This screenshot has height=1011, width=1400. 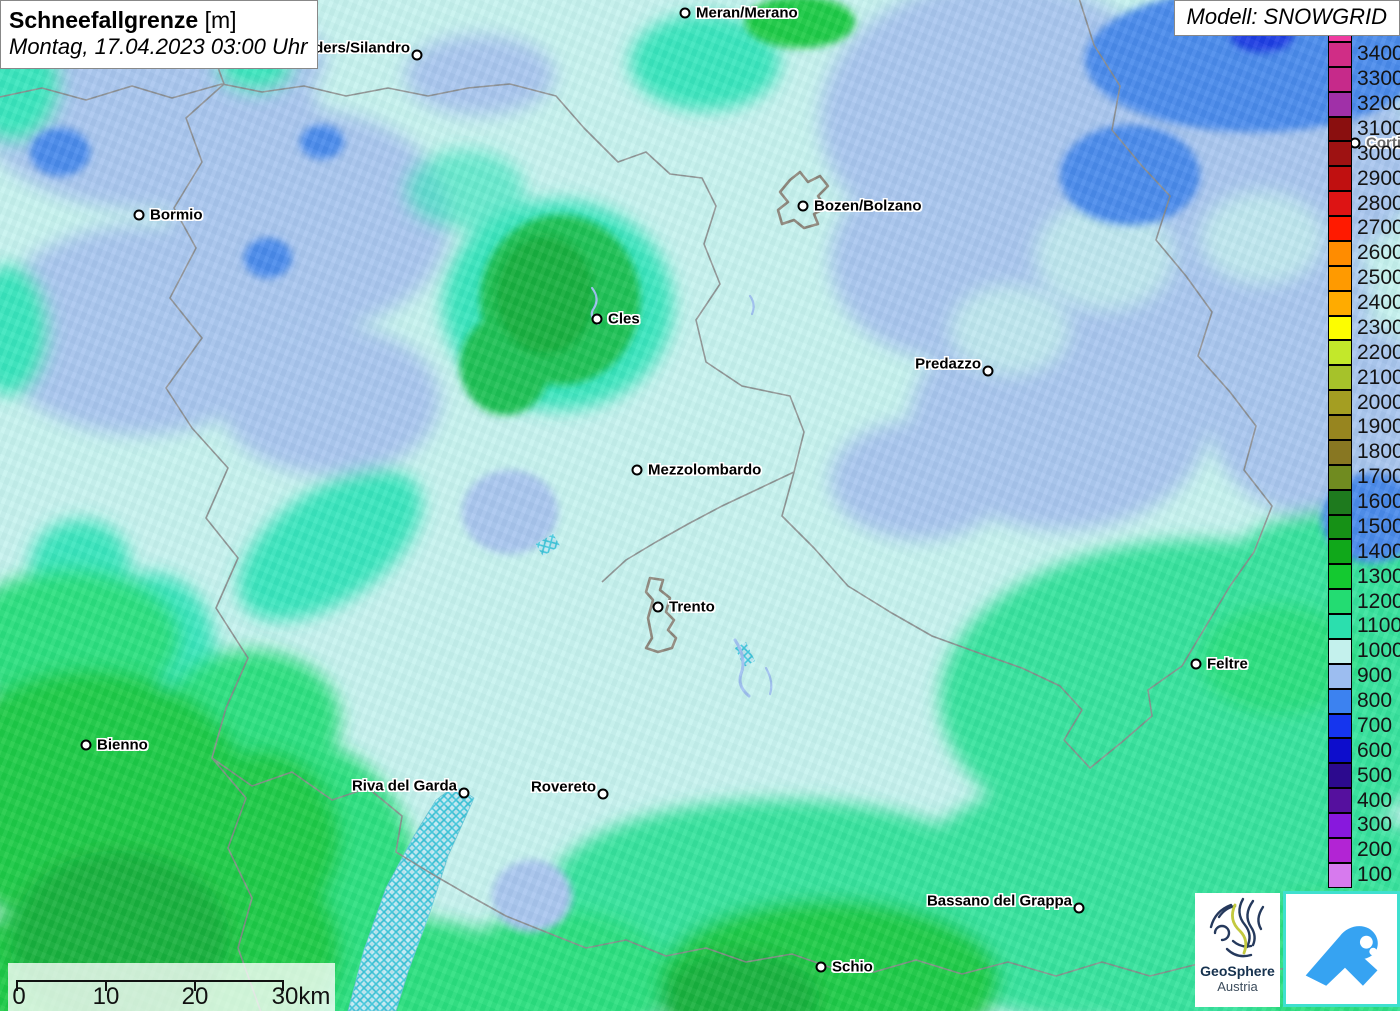 I want to click on scale-label-0: 0, so click(x=19, y=996).